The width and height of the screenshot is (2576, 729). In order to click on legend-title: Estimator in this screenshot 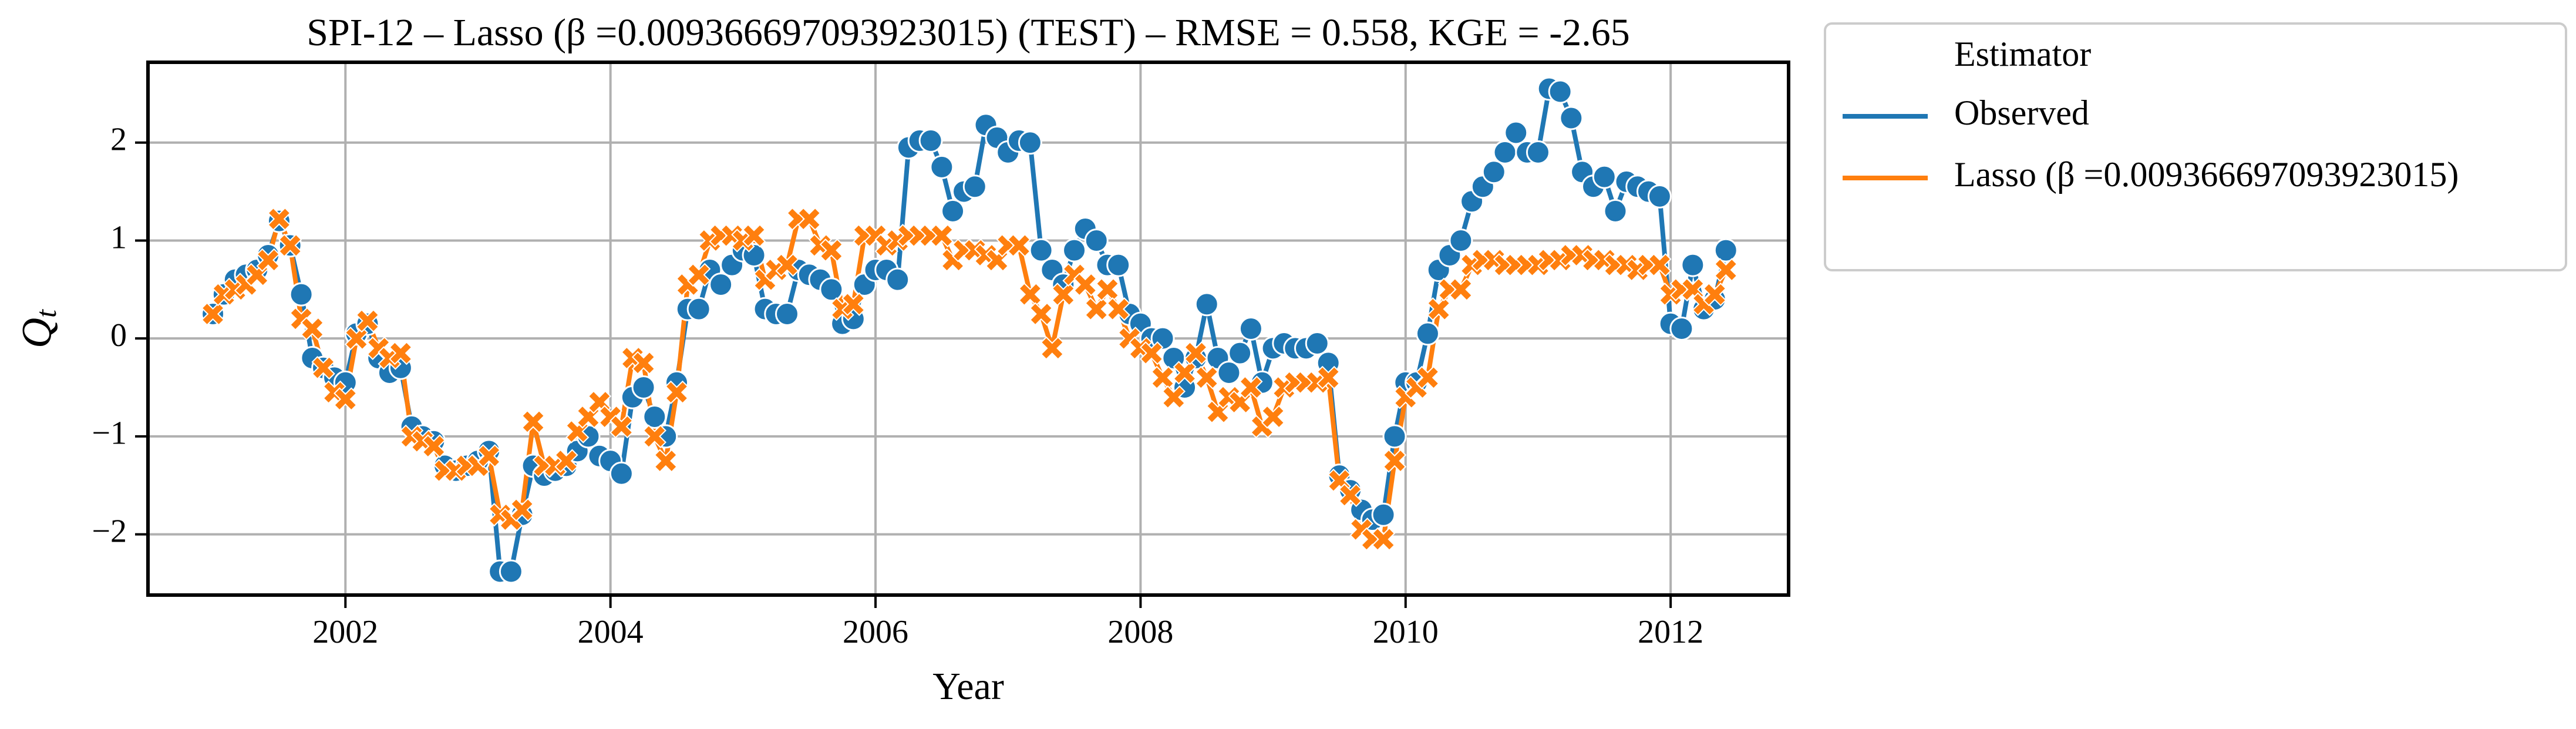, I will do `click(2022, 54)`.